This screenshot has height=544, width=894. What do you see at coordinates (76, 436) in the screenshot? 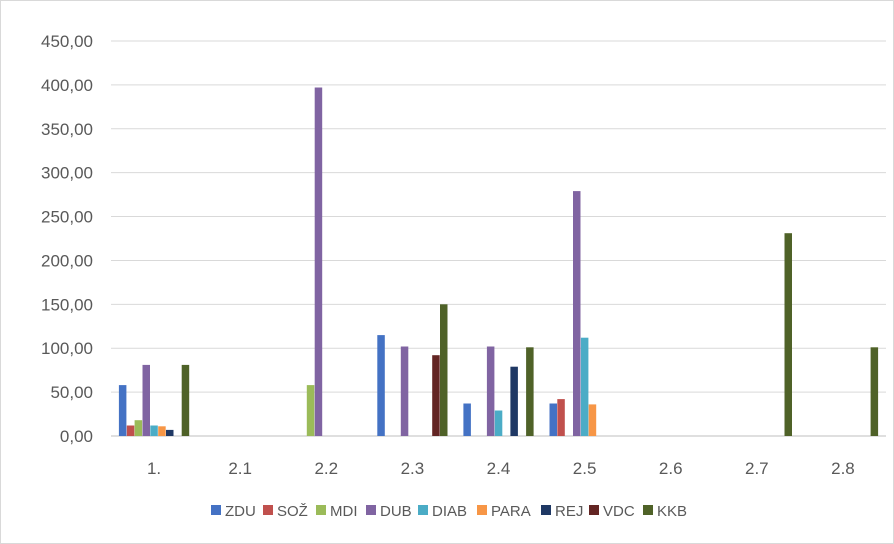
I see `y-tick-label: 0,00` at bounding box center [76, 436].